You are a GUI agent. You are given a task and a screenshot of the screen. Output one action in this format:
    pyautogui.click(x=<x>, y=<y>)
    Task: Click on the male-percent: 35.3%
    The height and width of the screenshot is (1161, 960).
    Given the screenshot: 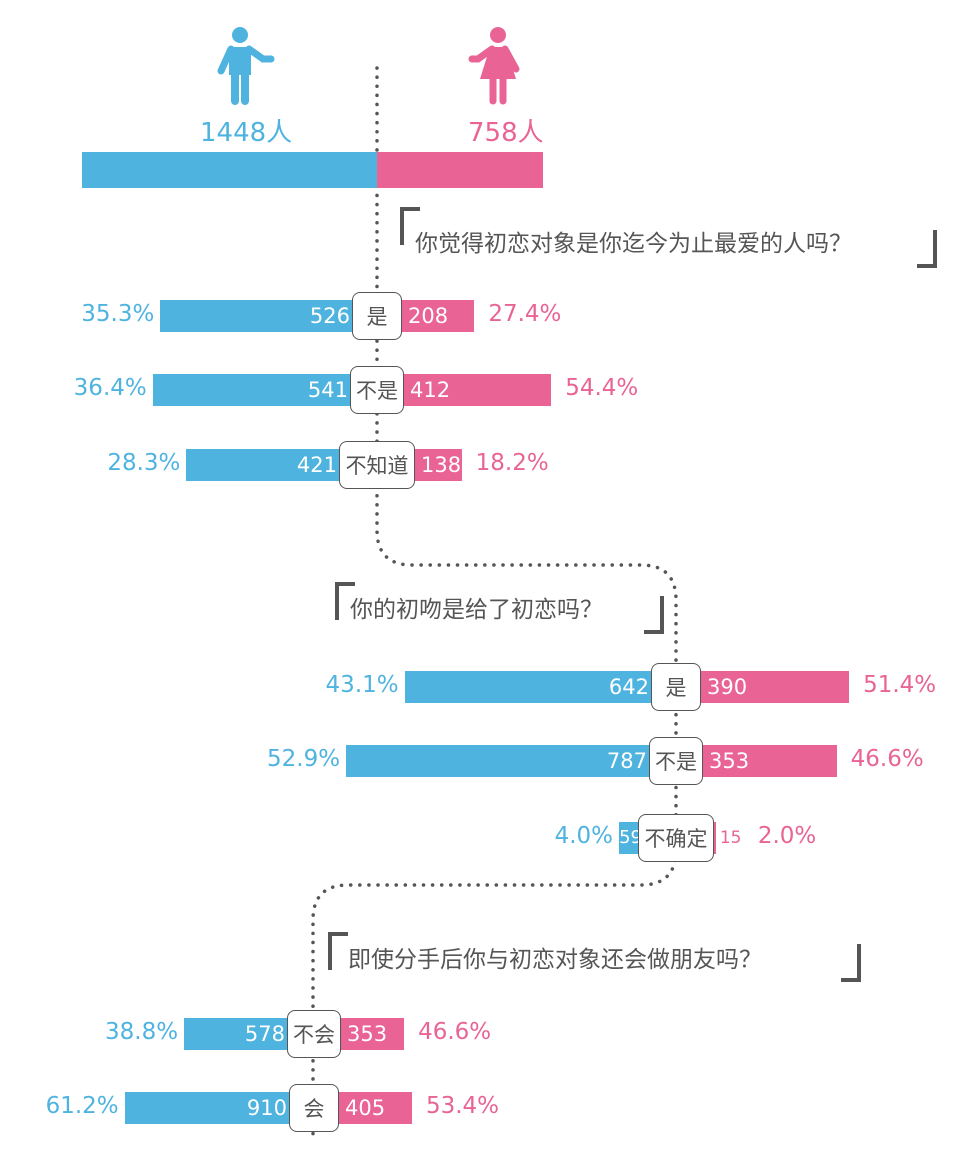 What is the action you would take?
    pyautogui.click(x=118, y=314)
    